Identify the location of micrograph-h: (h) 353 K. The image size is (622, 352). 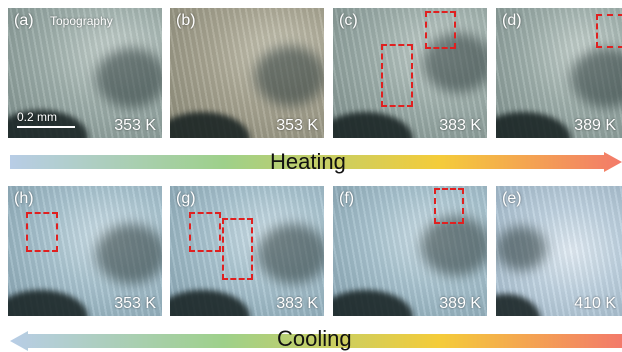
(85, 251).